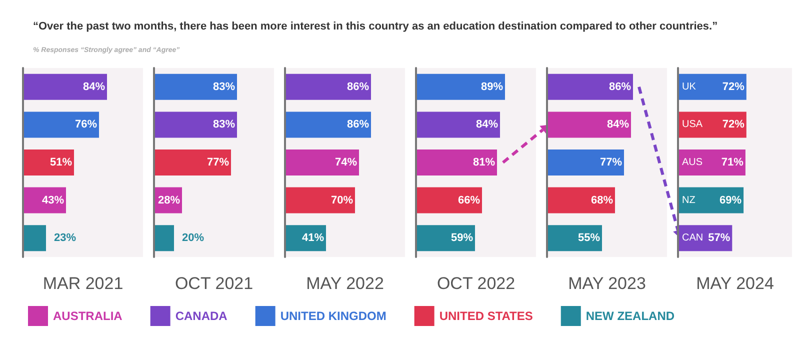 This screenshot has height=345, width=800. I want to click on data-label: 43%, so click(53, 200).